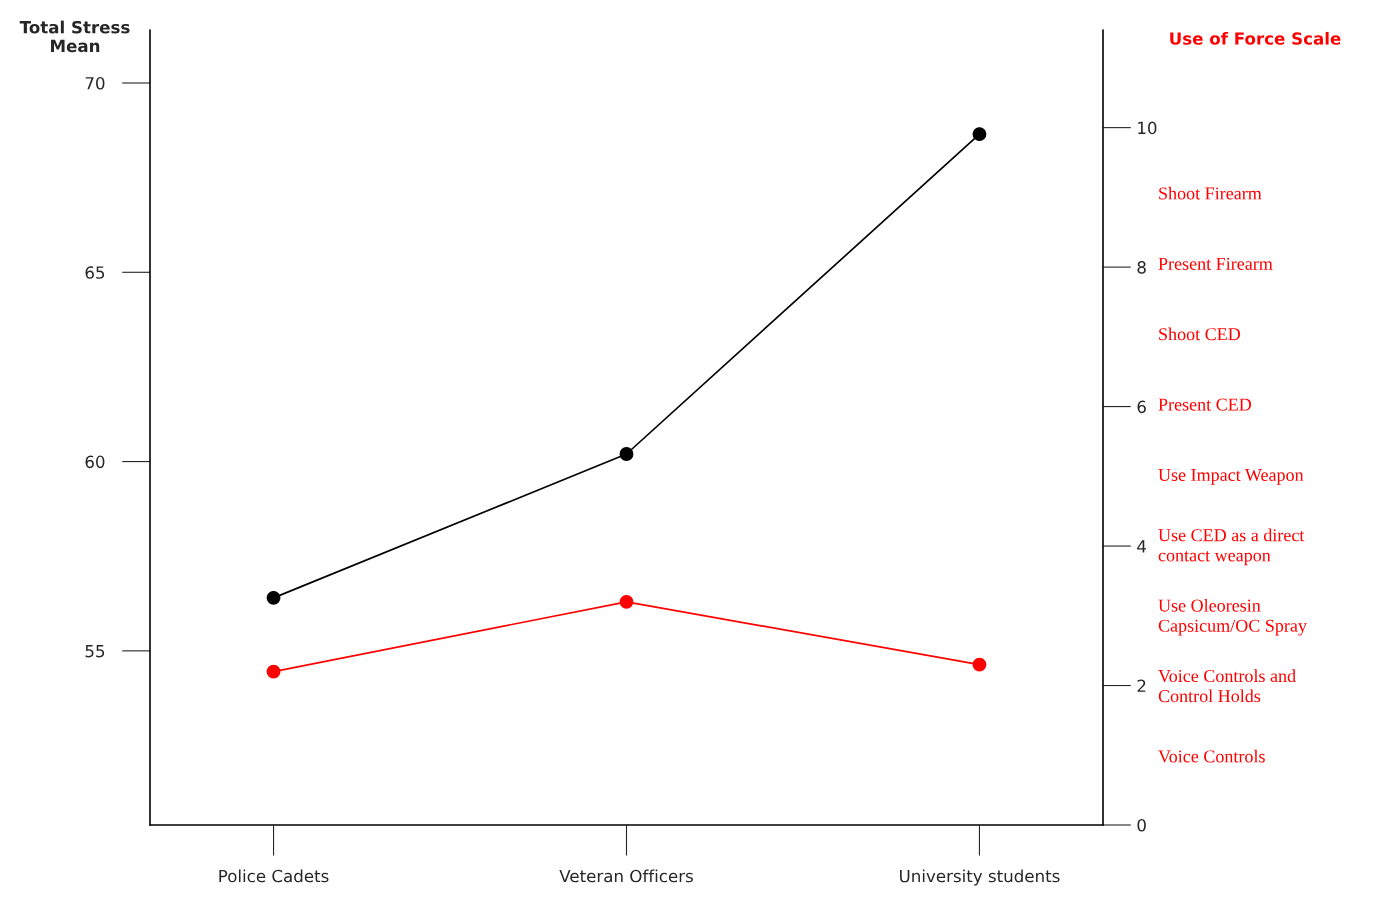  What do you see at coordinates (95, 272) in the screenshot?
I see `y-tick-label: 65` at bounding box center [95, 272].